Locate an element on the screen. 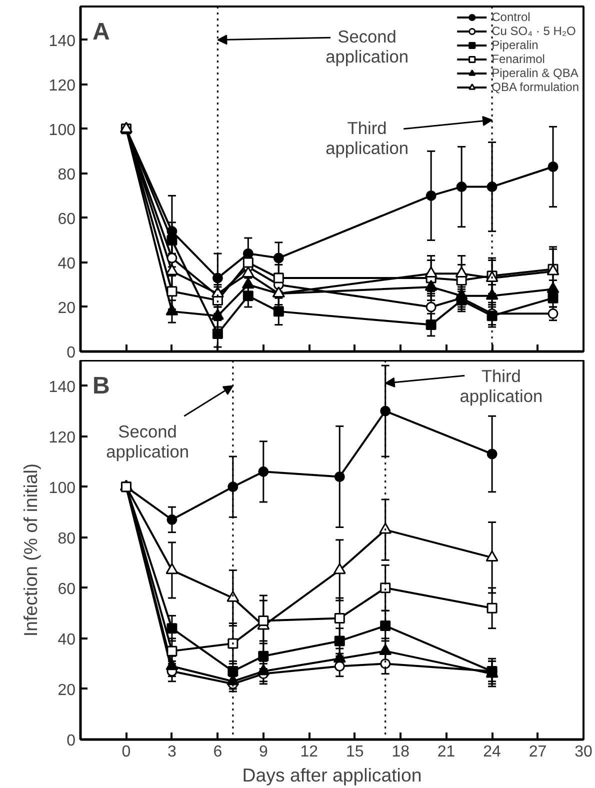  x-tick-label: 18 is located at coordinates (401, 752).